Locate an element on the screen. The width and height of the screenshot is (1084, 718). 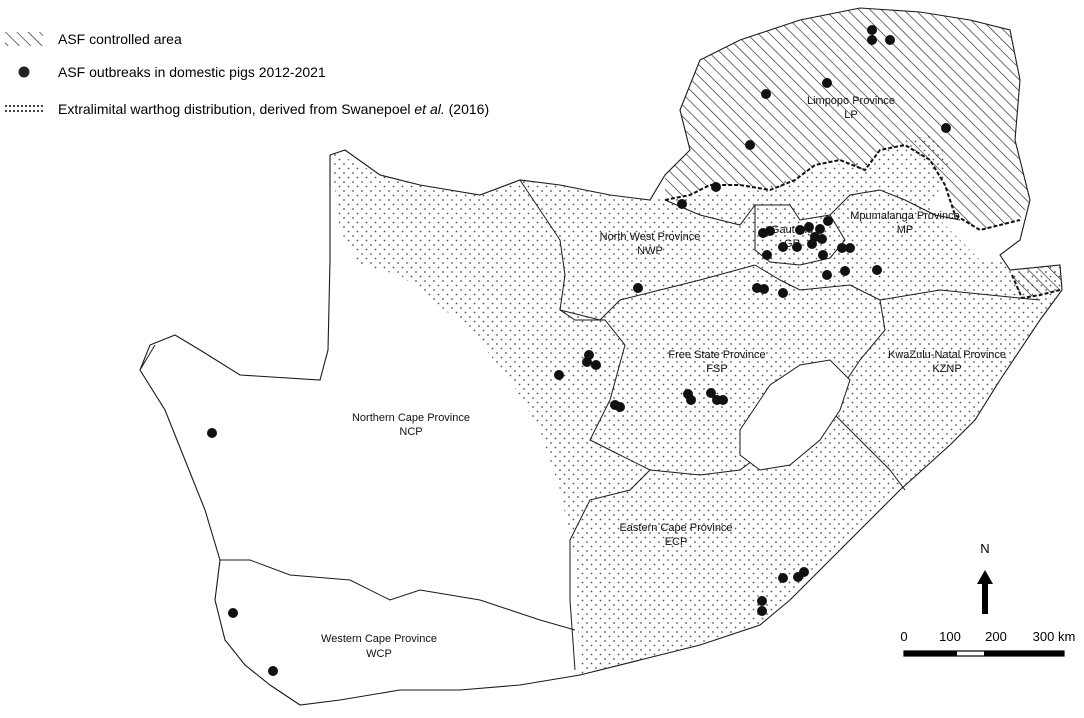
hatch-swatch-icon is located at coordinates (24, 39).